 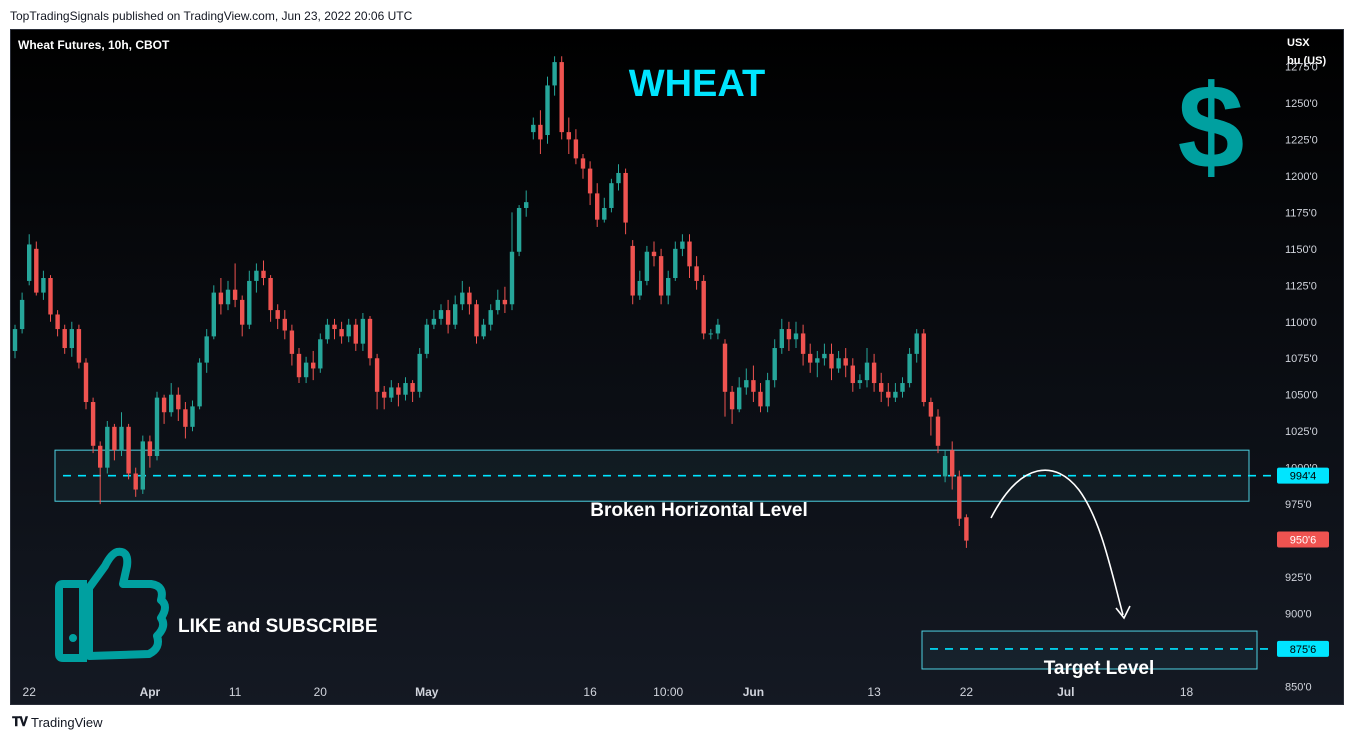 What do you see at coordinates (697, 84) in the screenshot?
I see `heading-wheat: WHEAT` at bounding box center [697, 84].